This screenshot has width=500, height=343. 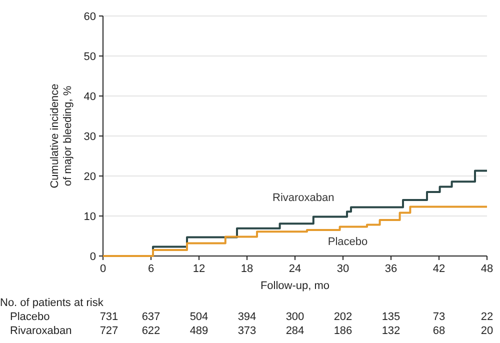 What do you see at coordinates (90, 16) in the screenshot?
I see `y-tick-label: 60` at bounding box center [90, 16].